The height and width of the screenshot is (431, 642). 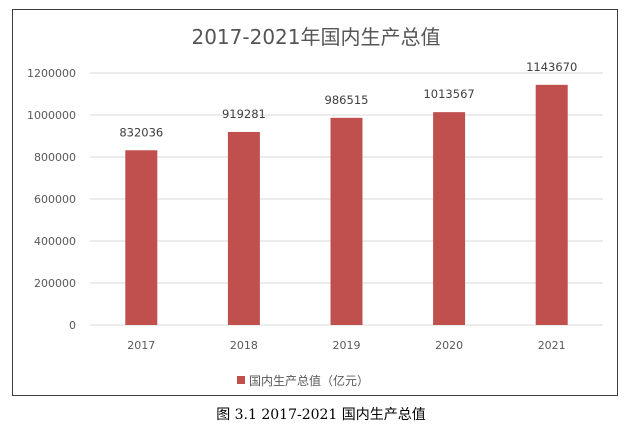 I want to click on y-tick-label: 800000, so click(x=55, y=157).